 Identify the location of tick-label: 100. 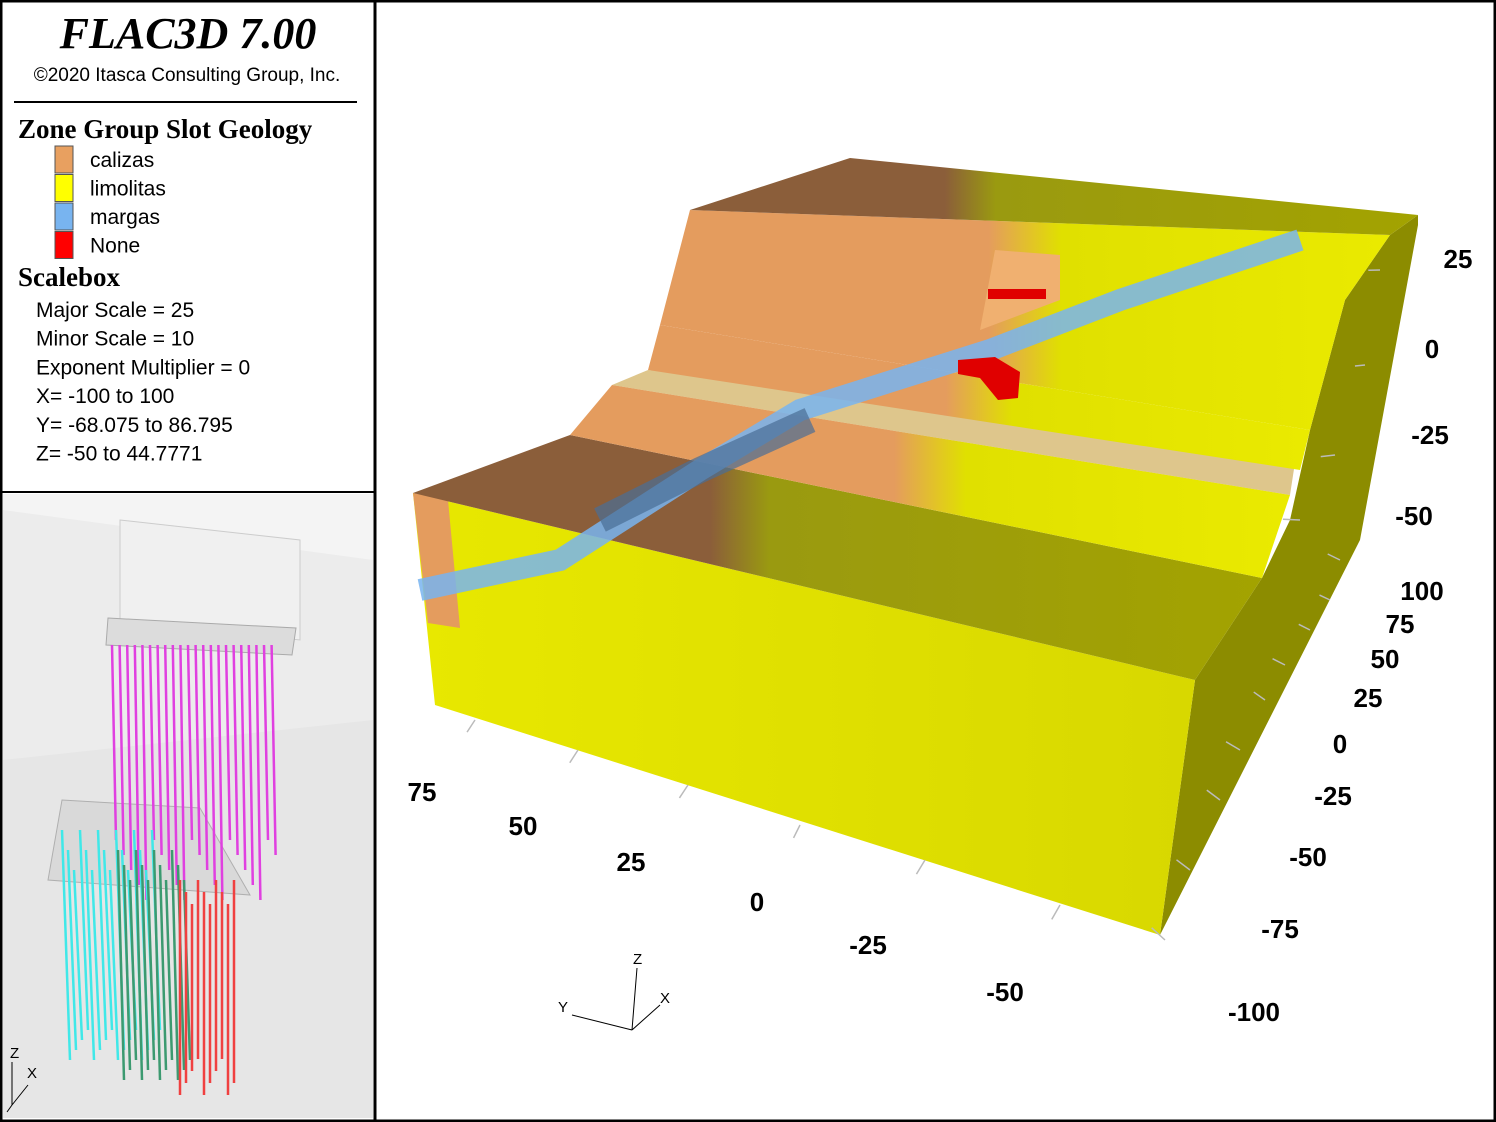
(1421, 591).